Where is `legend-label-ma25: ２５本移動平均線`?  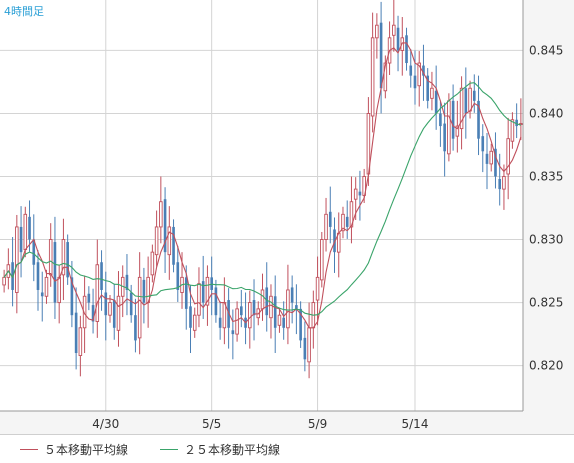 legend-label-ma25: ２５本移動平均線 is located at coordinates (232, 450).